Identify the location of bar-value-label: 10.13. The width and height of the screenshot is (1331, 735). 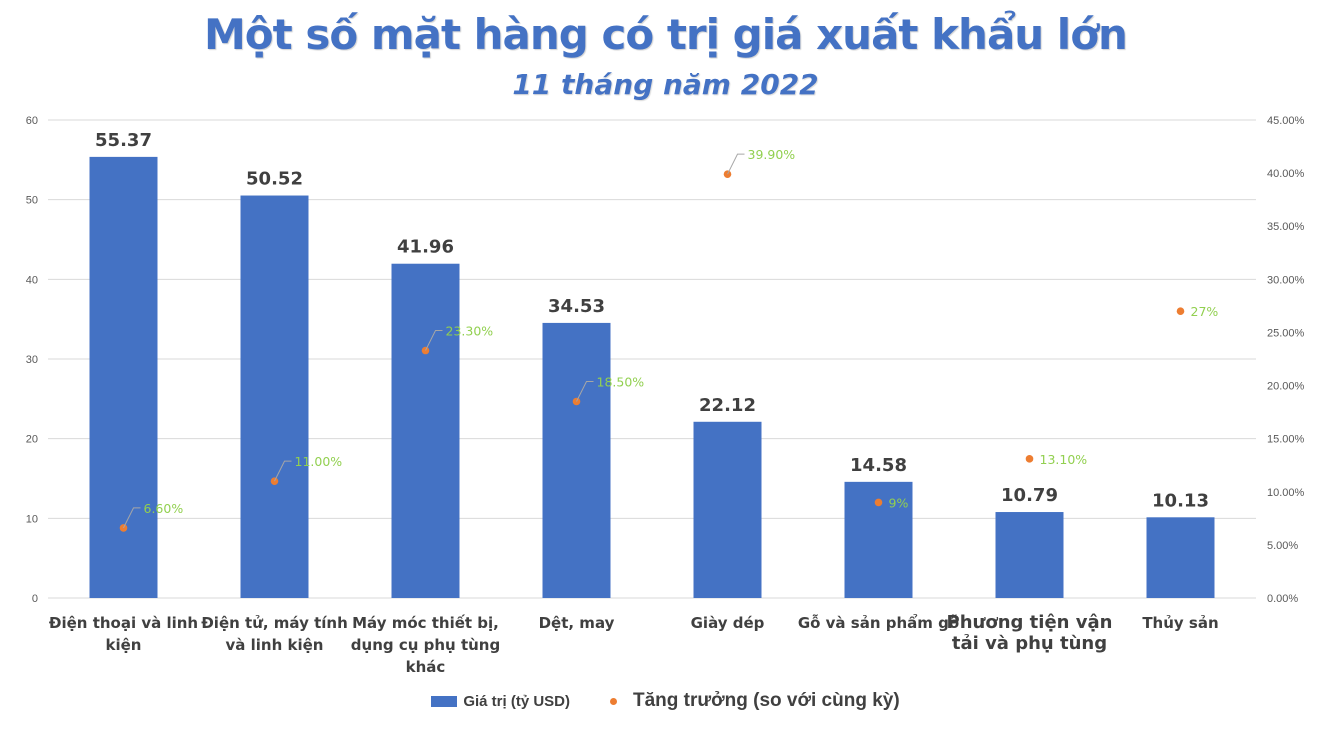
(1180, 500).